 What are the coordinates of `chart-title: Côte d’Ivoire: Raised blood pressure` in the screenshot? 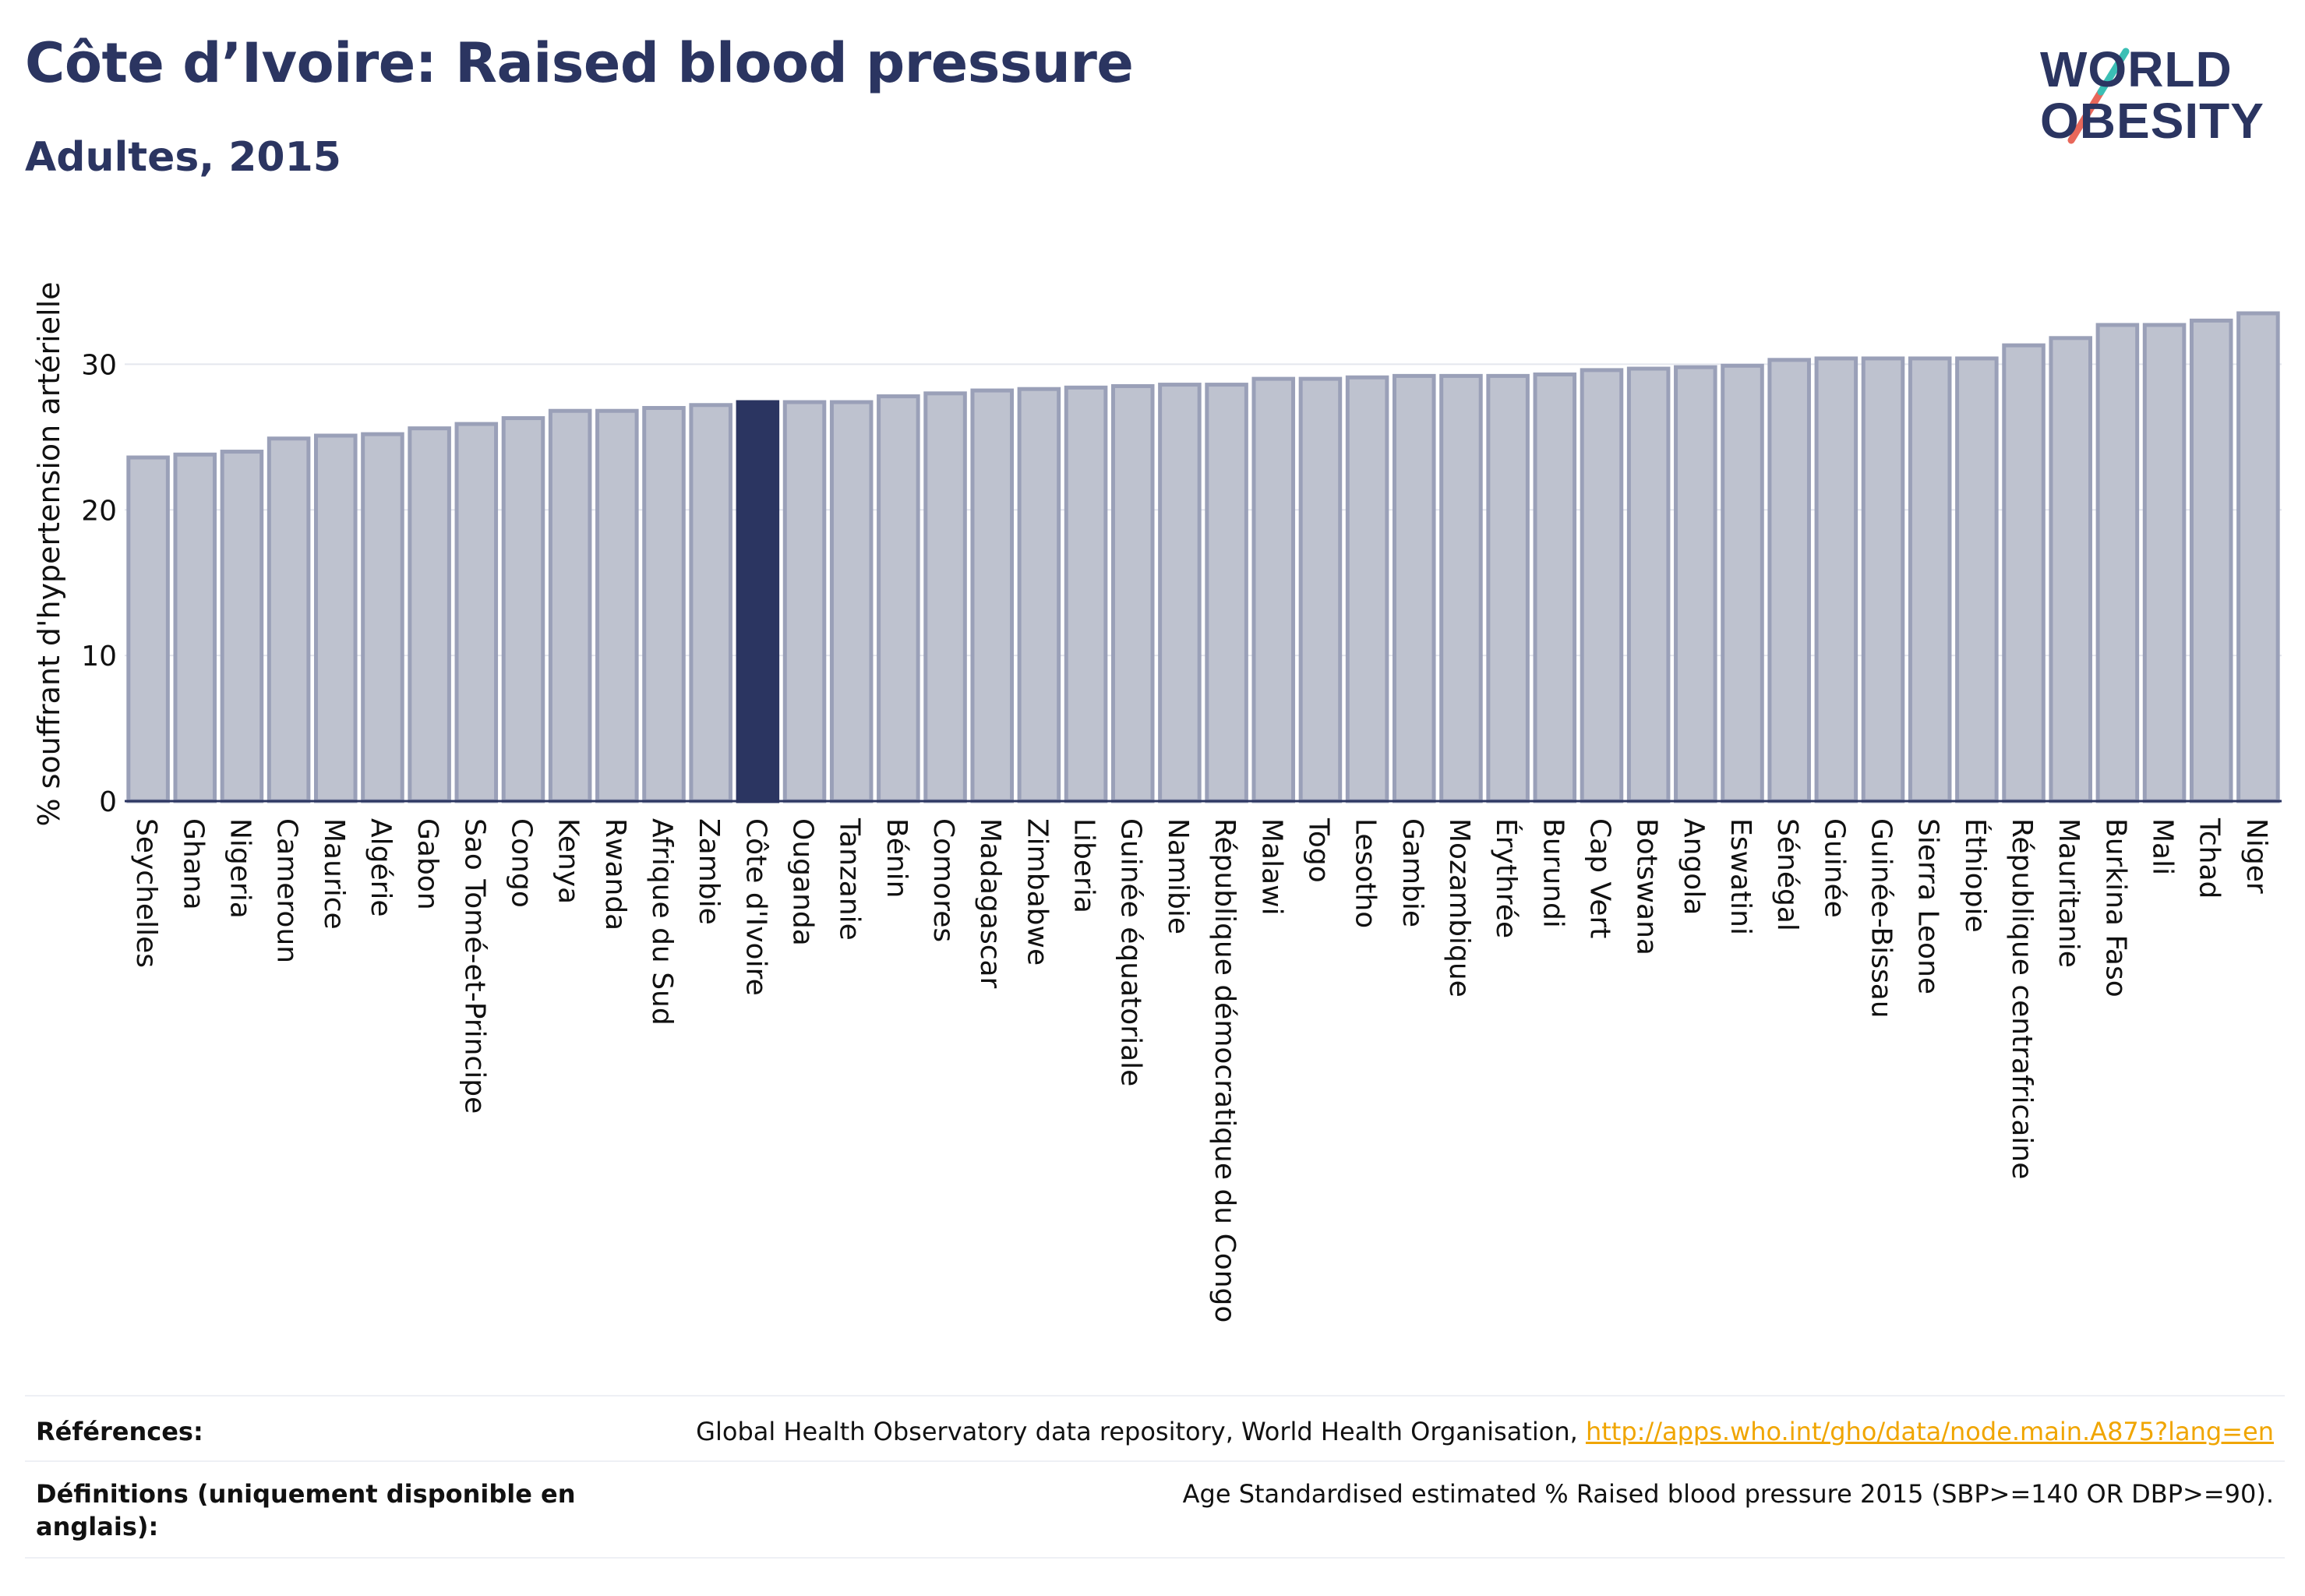 It's located at (579, 63).